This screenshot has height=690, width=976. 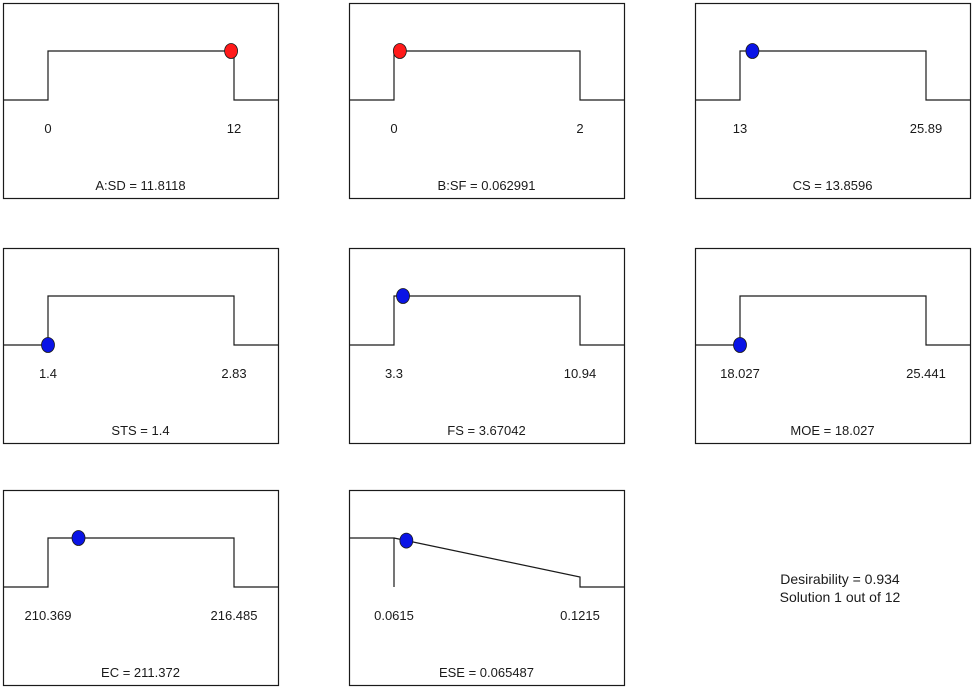 I want to click on low-limit-label: 13, so click(x=740, y=128).